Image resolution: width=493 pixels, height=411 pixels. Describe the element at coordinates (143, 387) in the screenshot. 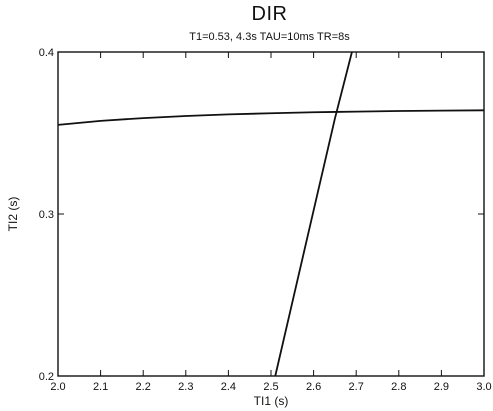

I see `x-tick-label: 2.2` at that location.